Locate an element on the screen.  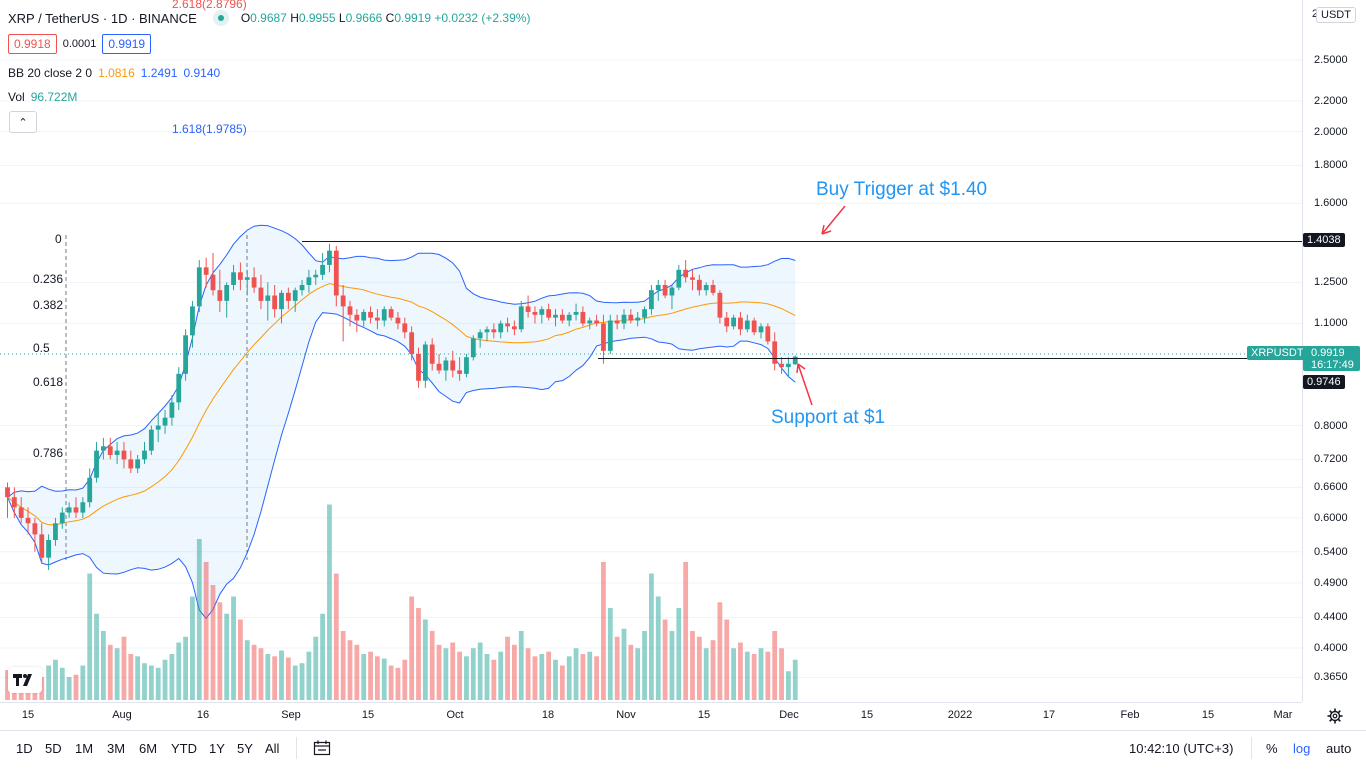
time-tick-label: Dec is located at coordinates (789, 715).